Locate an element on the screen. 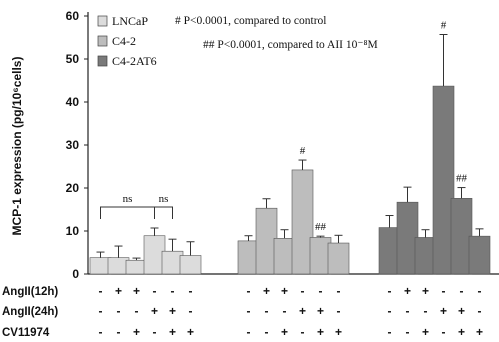 This screenshot has width=499, height=342. treatment-row-label: AngII(24h) is located at coordinates (30, 312).